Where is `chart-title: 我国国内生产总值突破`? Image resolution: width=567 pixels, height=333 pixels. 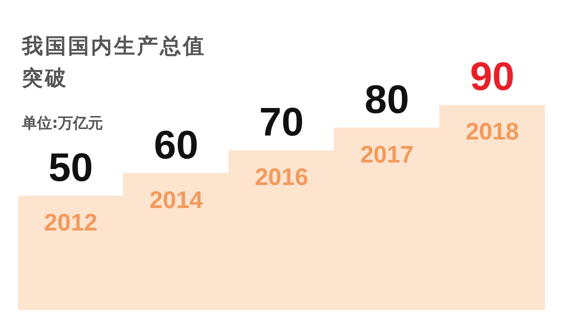 chart-title: 我国国内生产总值突破 is located at coordinates (114, 62).